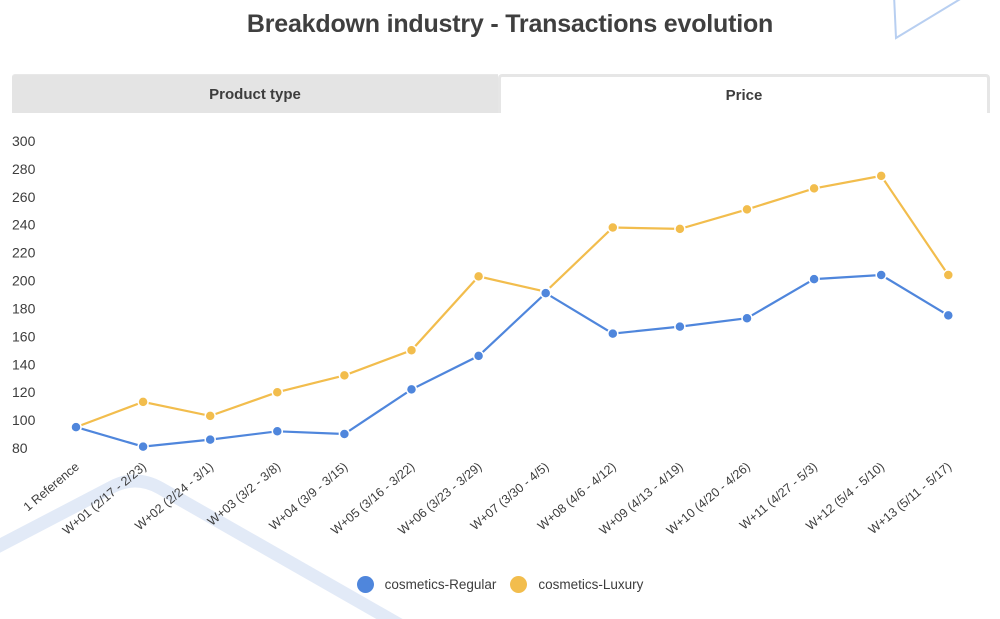 This screenshot has width=1000, height=619. What do you see at coordinates (20, 448) in the screenshot?
I see `y-tick-label: 80` at bounding box center [20, 448].